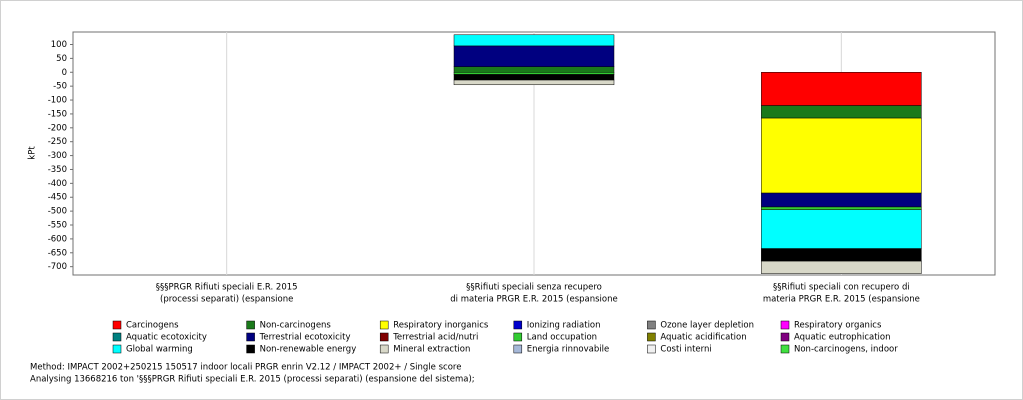 This screenshot has height=400, width=1023. Describe the element at coordinates (57, 212) in the screenshot. I see `y-tick-label: -500` at that location.